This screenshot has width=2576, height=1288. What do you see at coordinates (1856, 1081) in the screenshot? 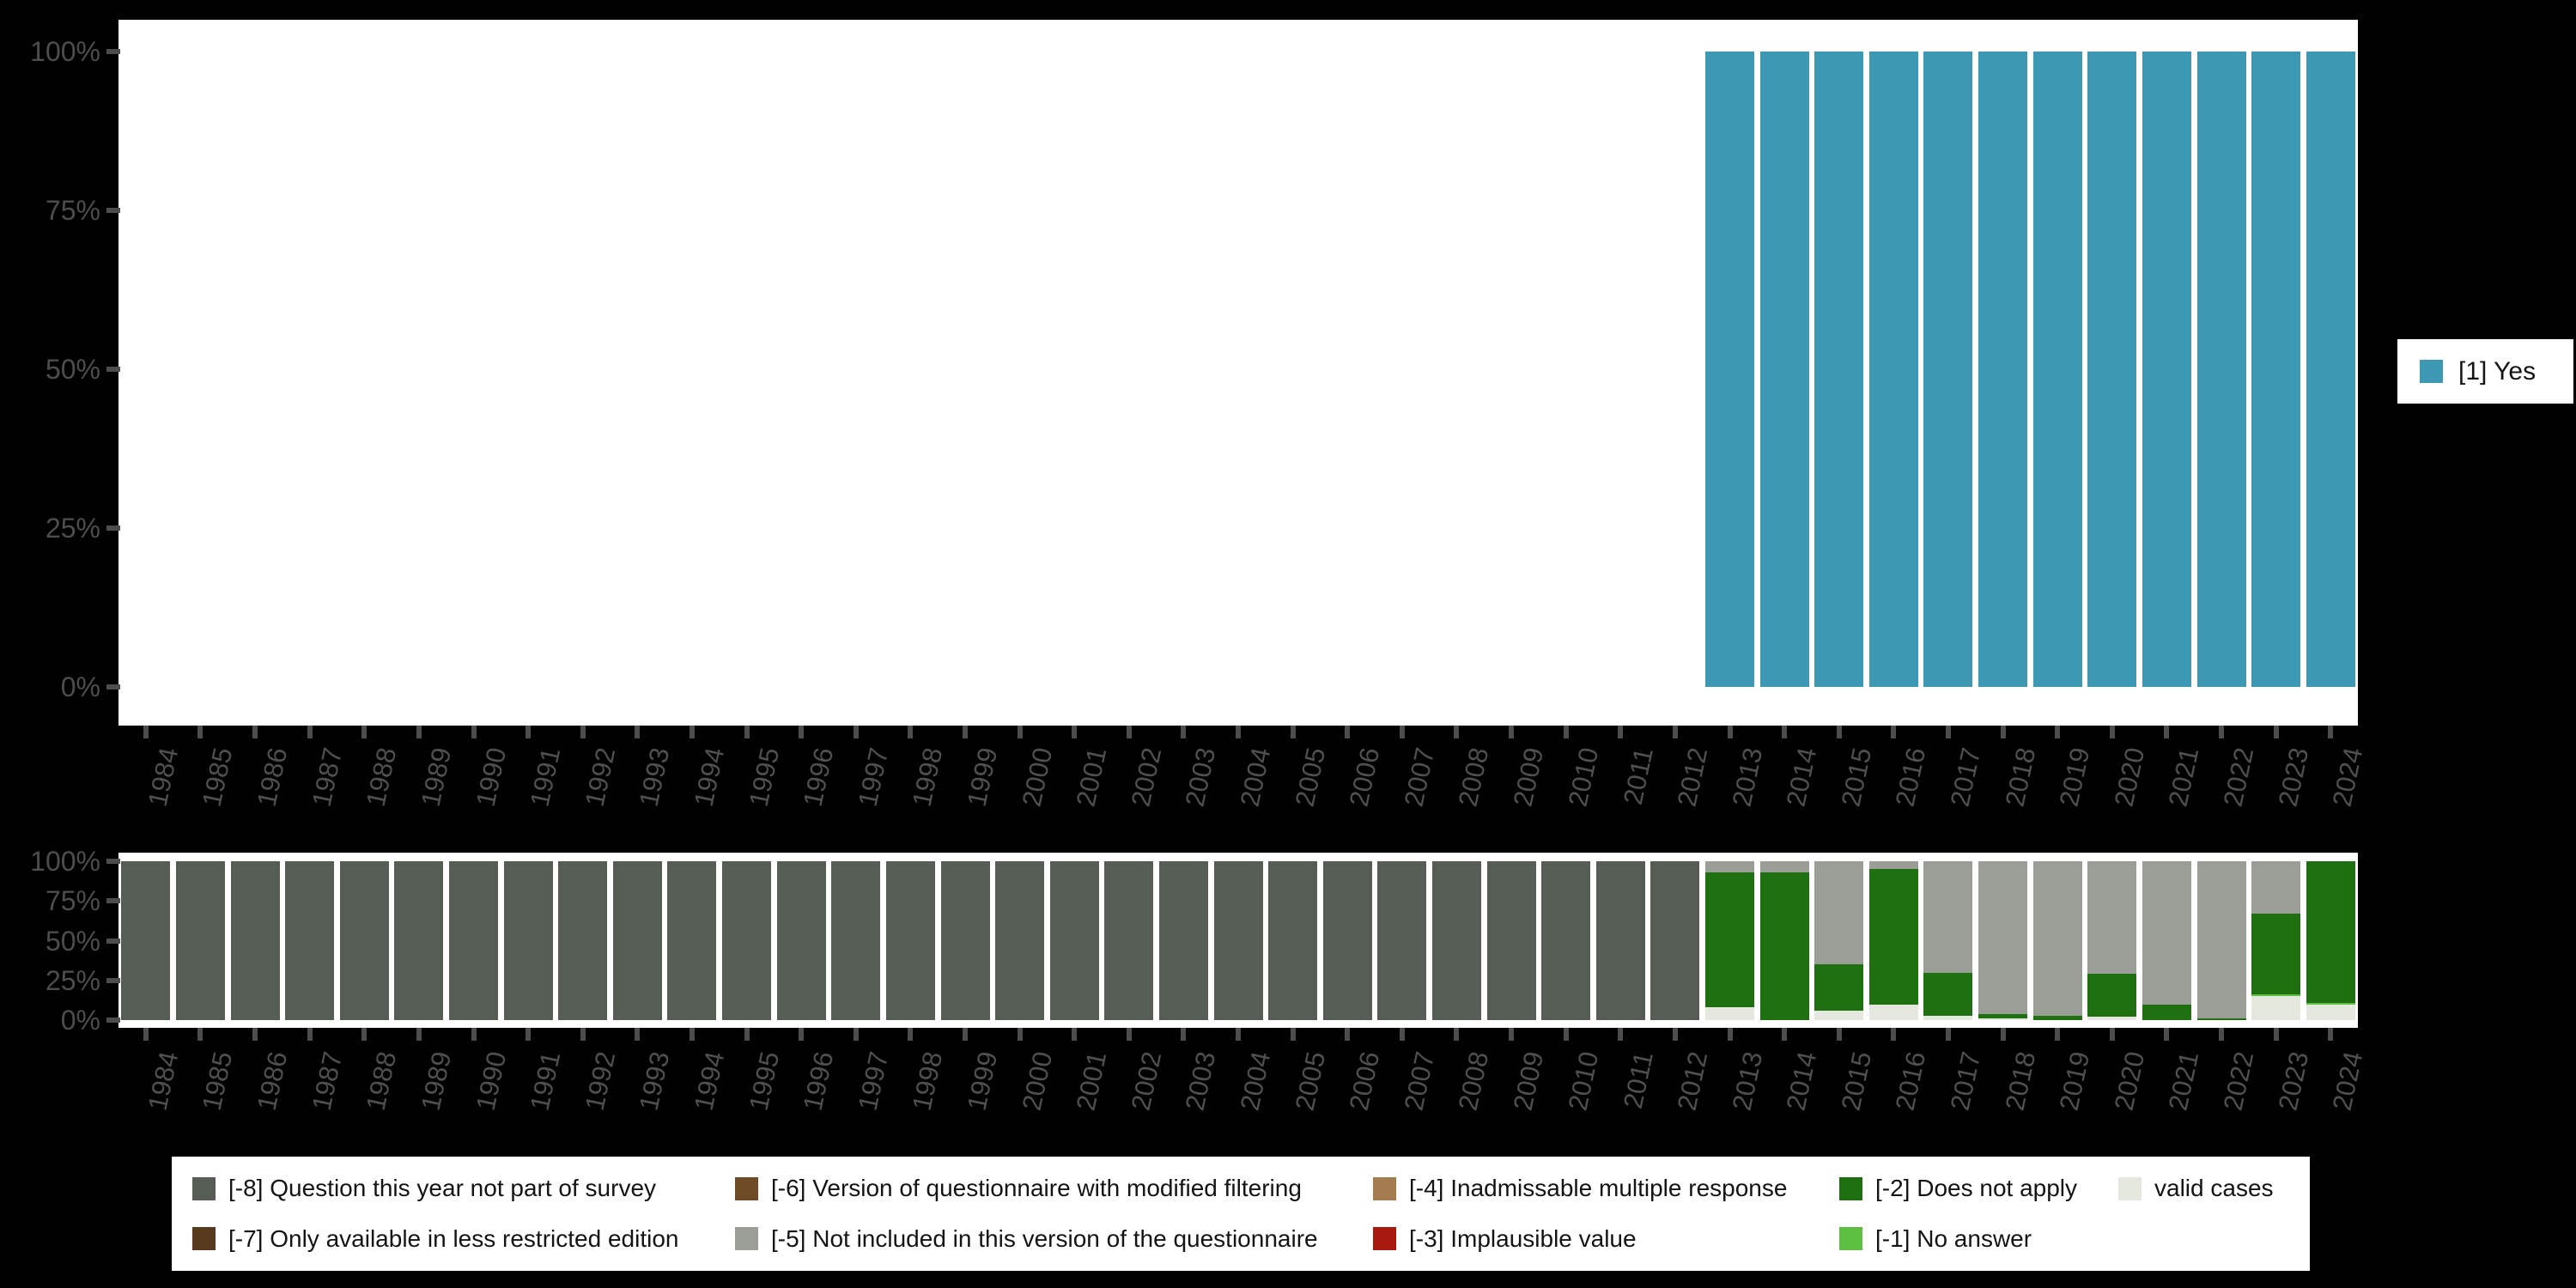
I see `bottom-year-label: 2015` at bounding box center [1856, 1081].